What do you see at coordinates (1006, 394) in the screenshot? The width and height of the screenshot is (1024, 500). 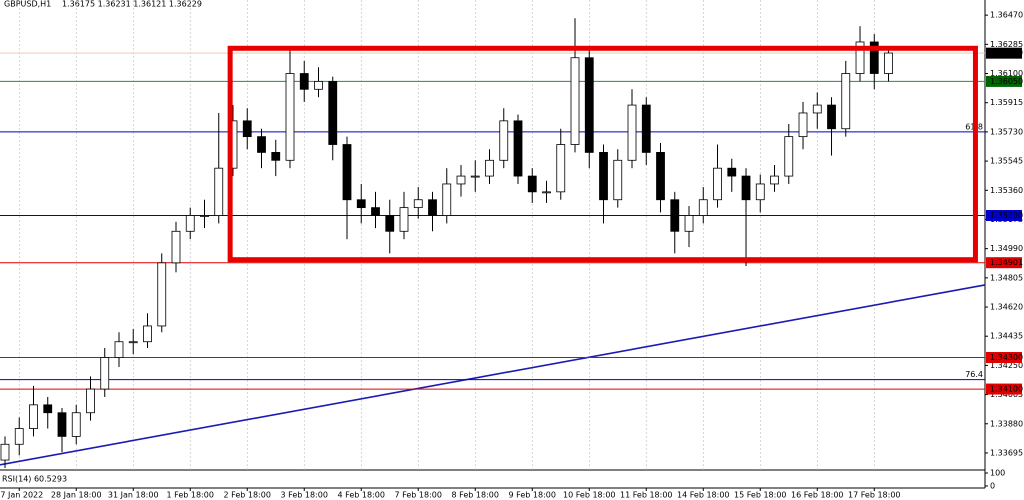 I see `y-tick-label: 1.34065` at bounding box center [1006, 394].